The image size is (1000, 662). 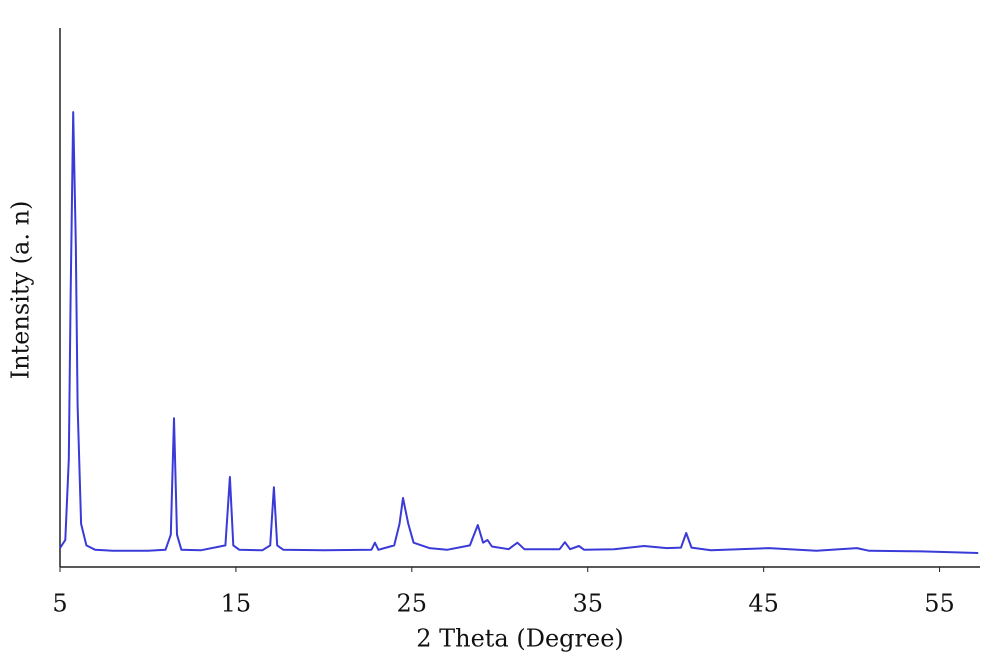 I want to click on x-tick-label: 15, so click(x=236, y=604).